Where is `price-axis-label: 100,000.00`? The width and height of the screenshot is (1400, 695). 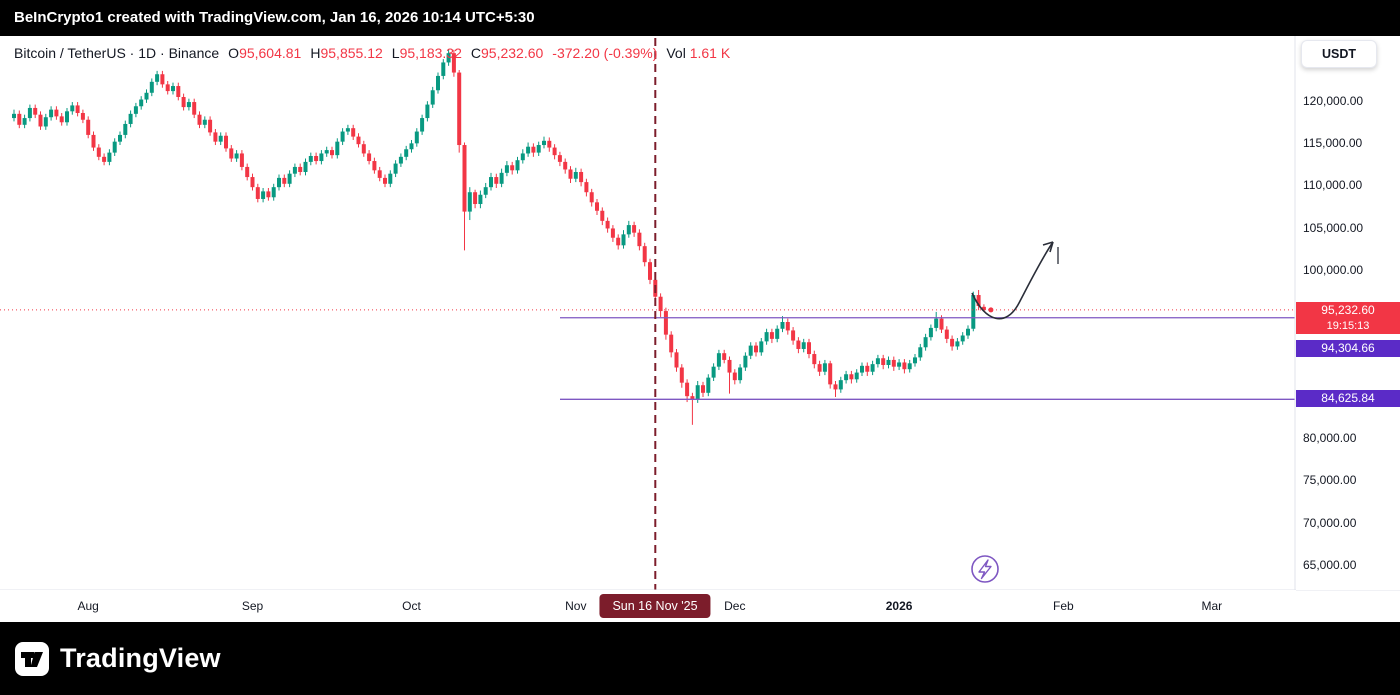 price-axis-label: 100,000.00 is located at coordinates (1333, 269).